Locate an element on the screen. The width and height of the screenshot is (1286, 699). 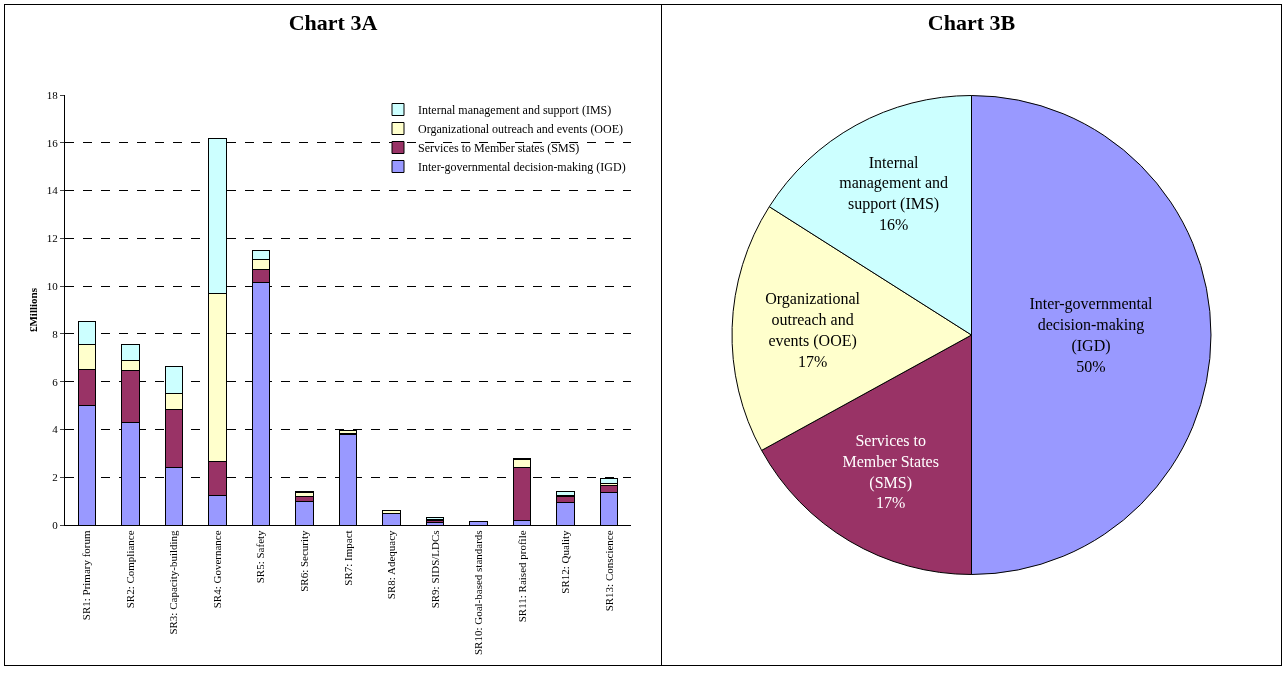
y-tick-label: 0 is located at coordinates (55, 524).